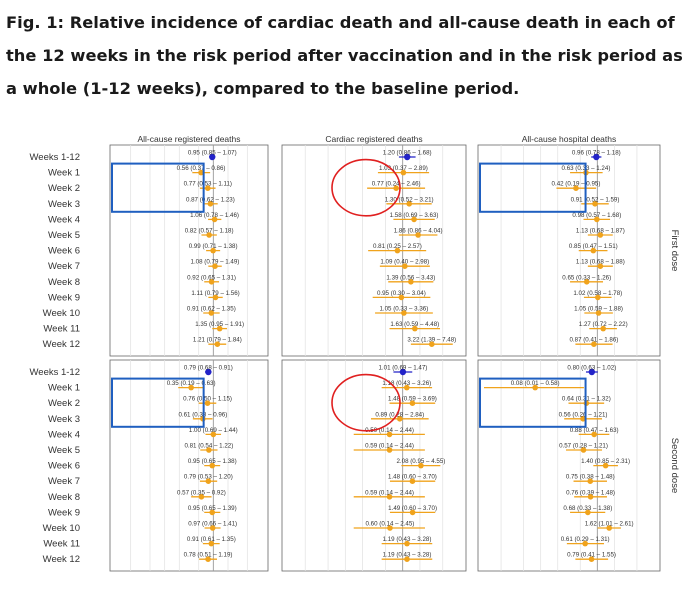 This screenshot has height=598, width=692. I want to click on estimate-label: 0.65 (0.33 – 1.26), so click(586, 277).